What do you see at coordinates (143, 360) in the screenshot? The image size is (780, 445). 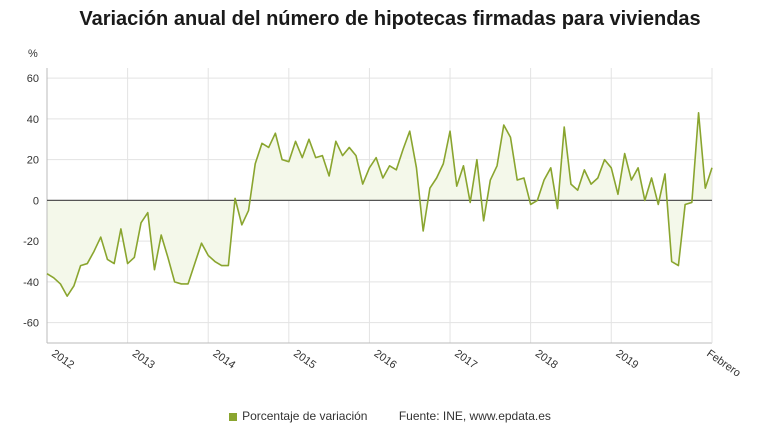 I see `x-tick-label: 2013` at bounding box center [143, 360].